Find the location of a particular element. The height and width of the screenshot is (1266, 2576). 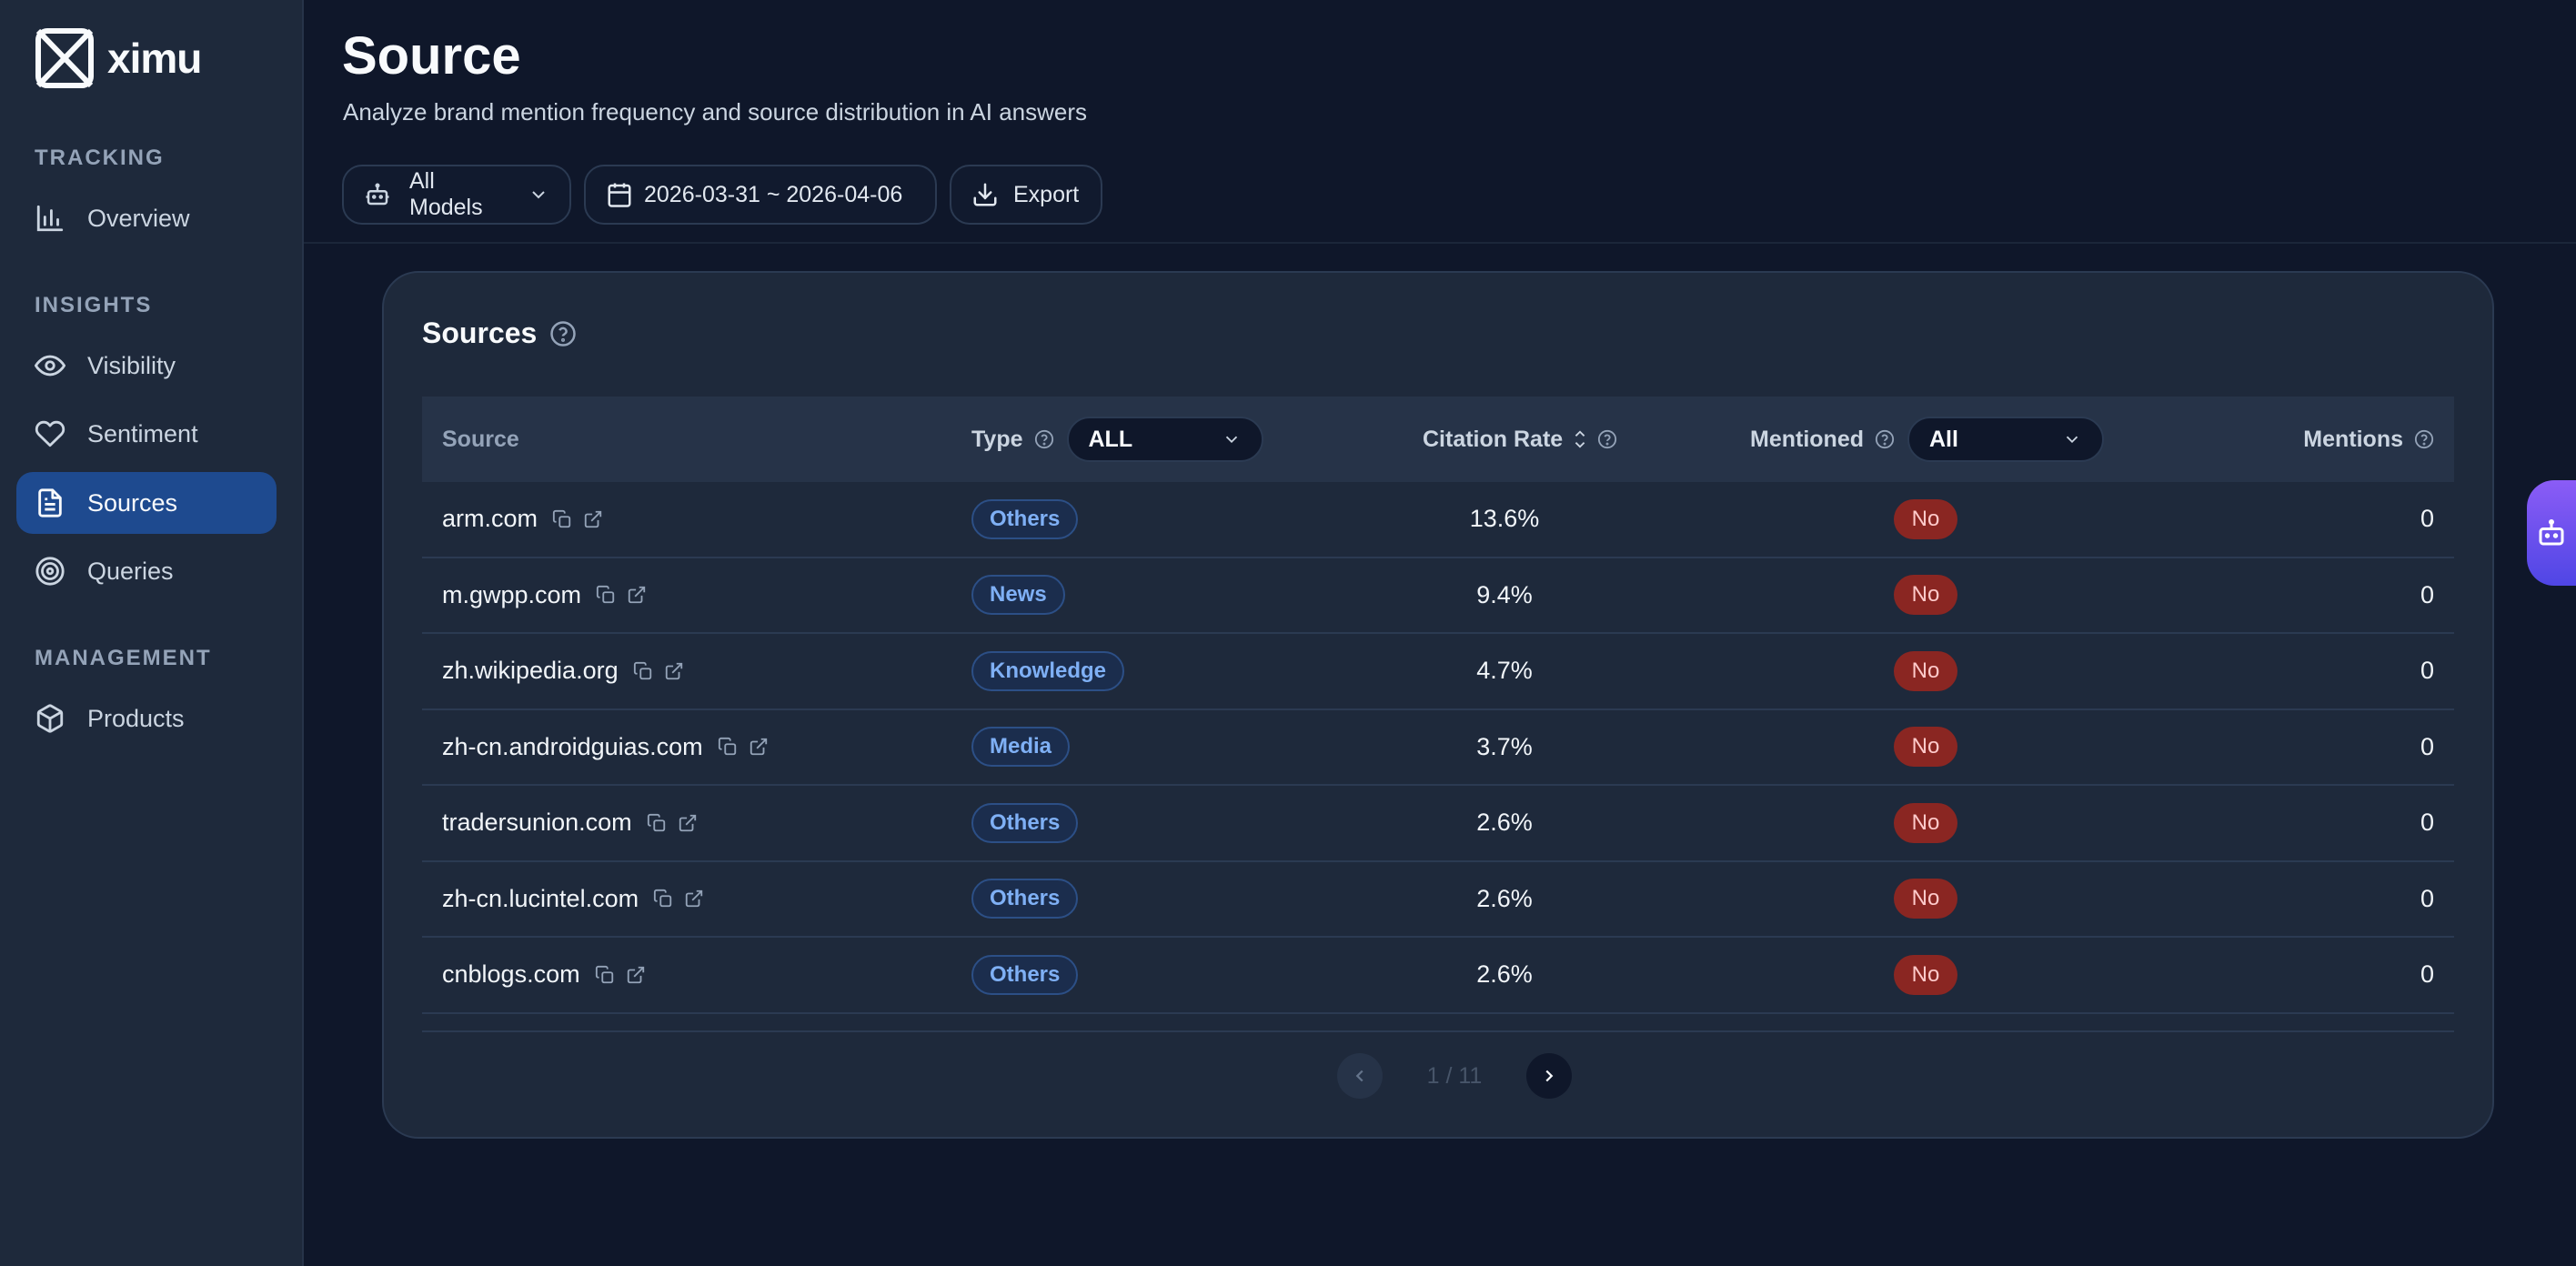

sidebar-item-visibility: Visibility is located at coordinates (146, 366).